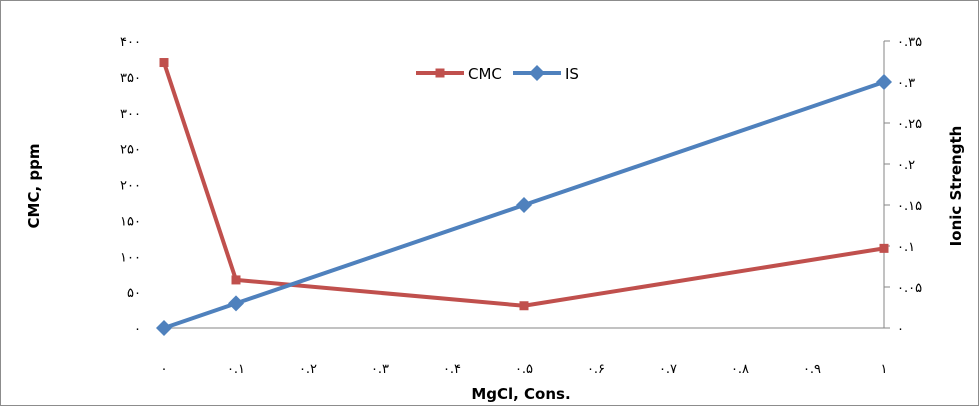 The width and height of the screenshot is (979, 411). I want to click on x-tick-label: ٠.٨, so click(740, 369).